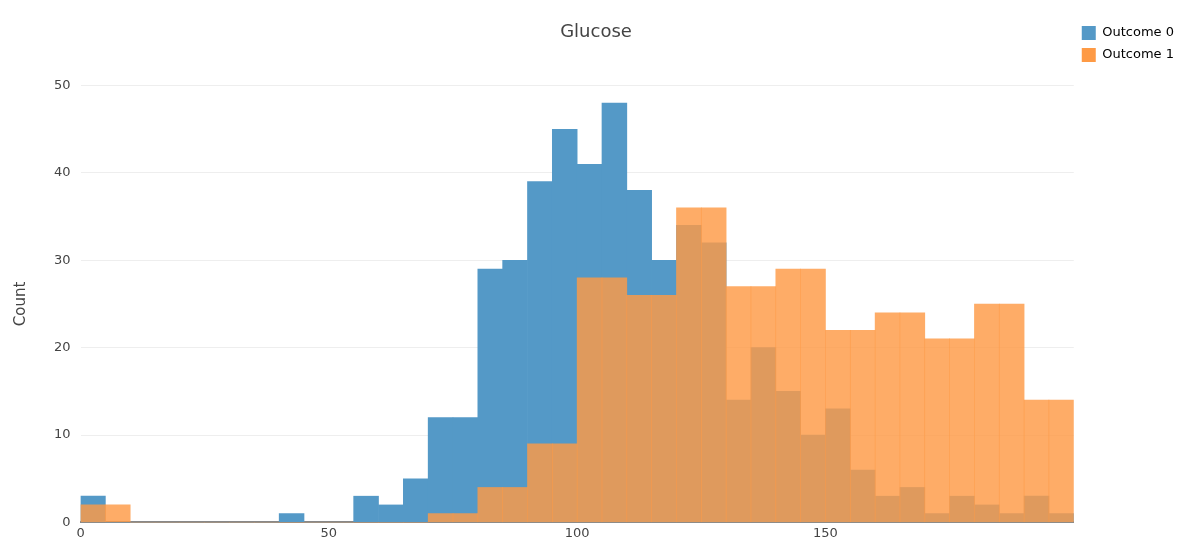  Describe the element at coordinates (329, 532) in the screenshot. I see `x-tick-label: 50` at that location.